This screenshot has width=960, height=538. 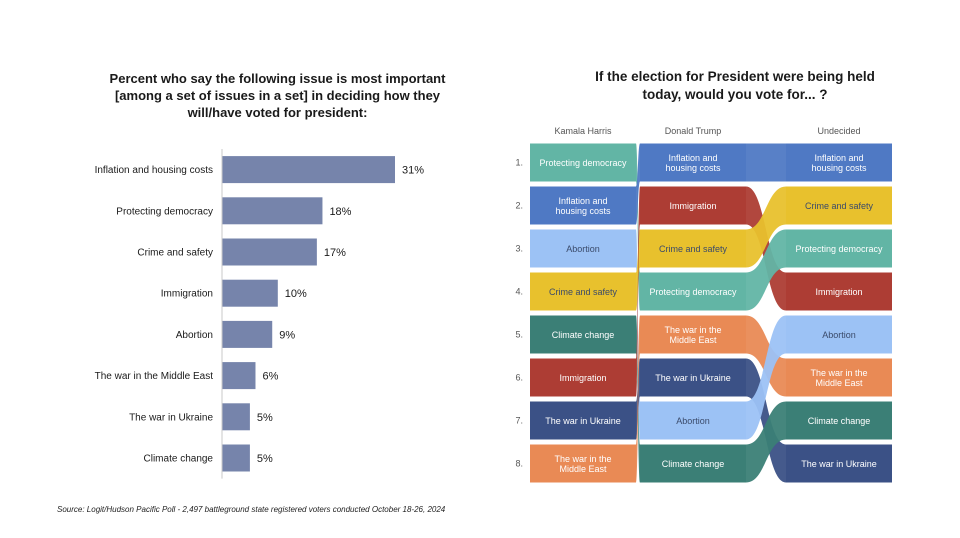 I want to click on rank-label: 2., so click(x=519, y=206).